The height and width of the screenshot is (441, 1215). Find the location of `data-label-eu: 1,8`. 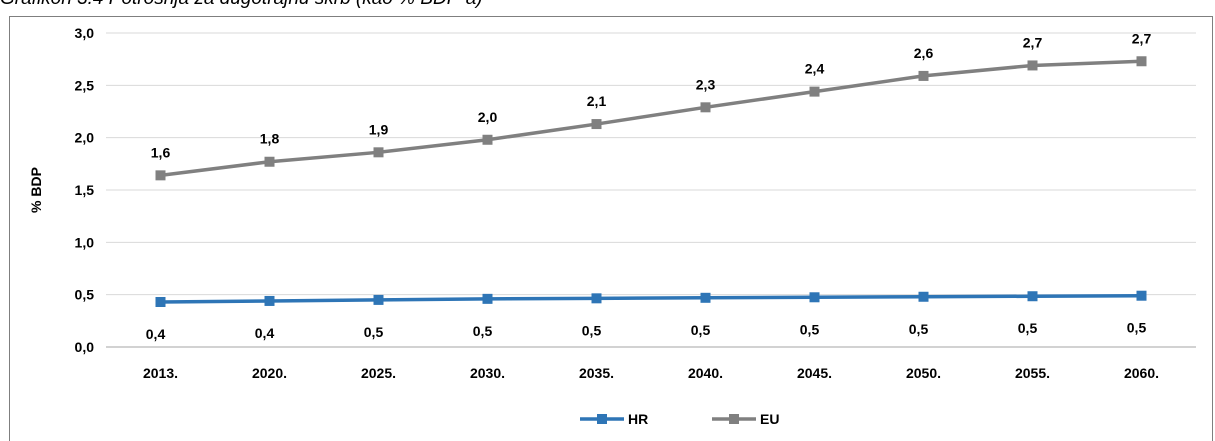

data-label-eu: 1,8 is located at coordinates (270, 139).